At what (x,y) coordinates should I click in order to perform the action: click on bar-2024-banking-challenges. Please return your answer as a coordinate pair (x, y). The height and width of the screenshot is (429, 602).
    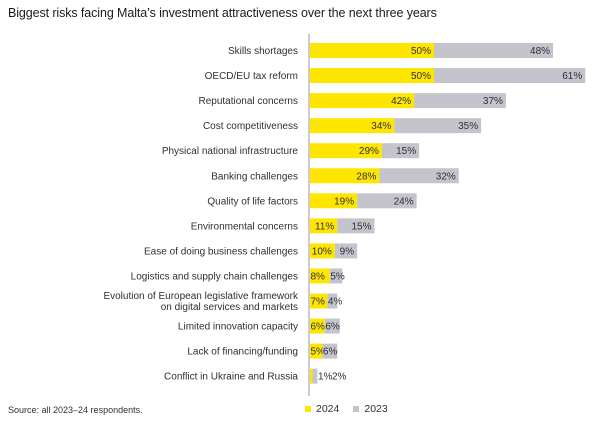
    Looking at the image, I should click on (345, 176).